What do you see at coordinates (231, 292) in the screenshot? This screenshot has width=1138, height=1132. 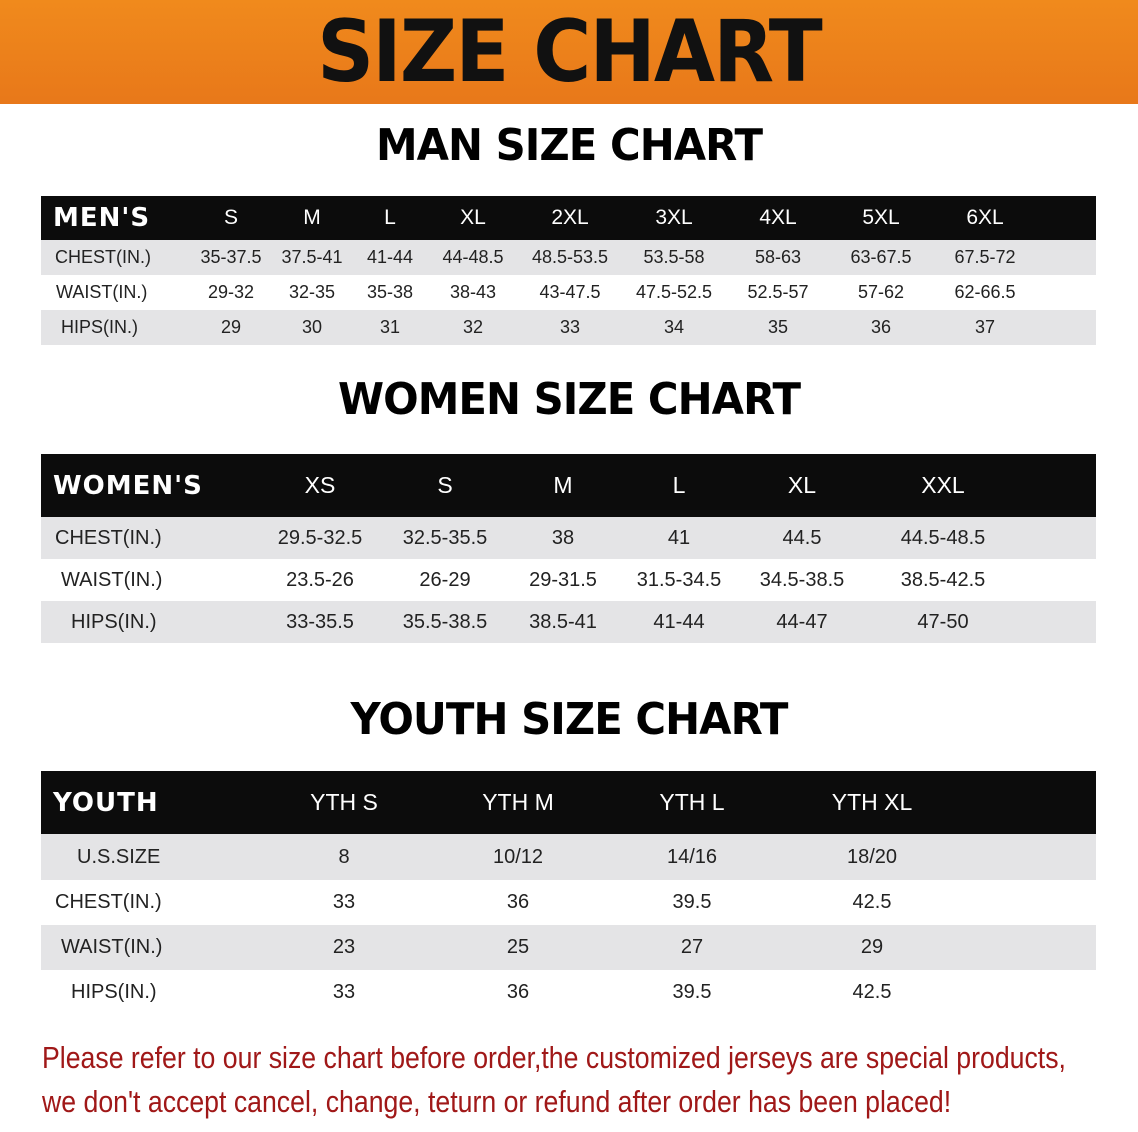 I see `table-cell: 29-32` at bounding box center [231, 292].